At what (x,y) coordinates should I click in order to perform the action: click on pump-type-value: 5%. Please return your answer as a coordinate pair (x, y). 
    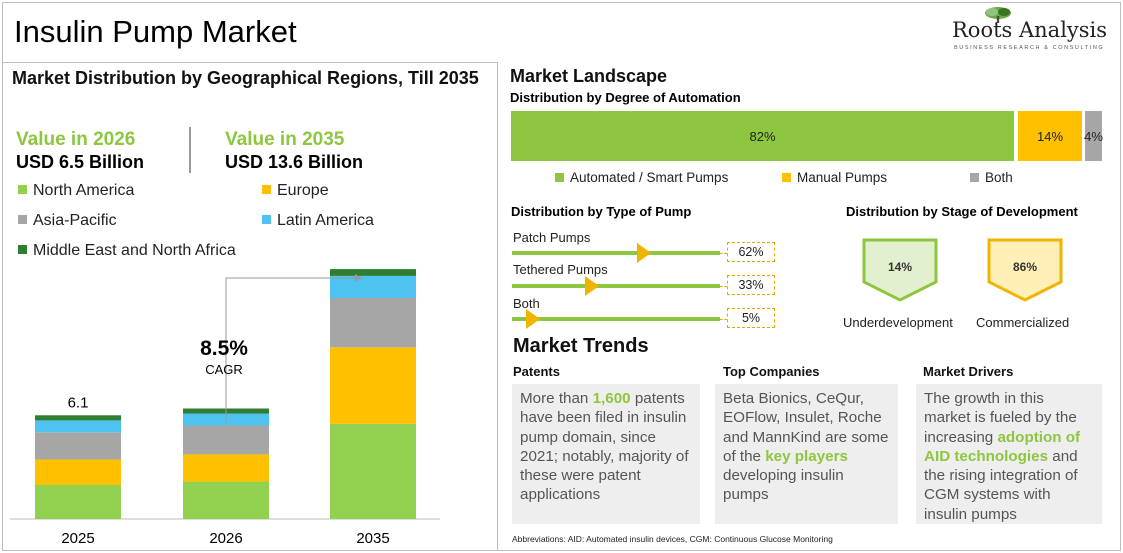
    Looking at the image, I should click on (751, 318).